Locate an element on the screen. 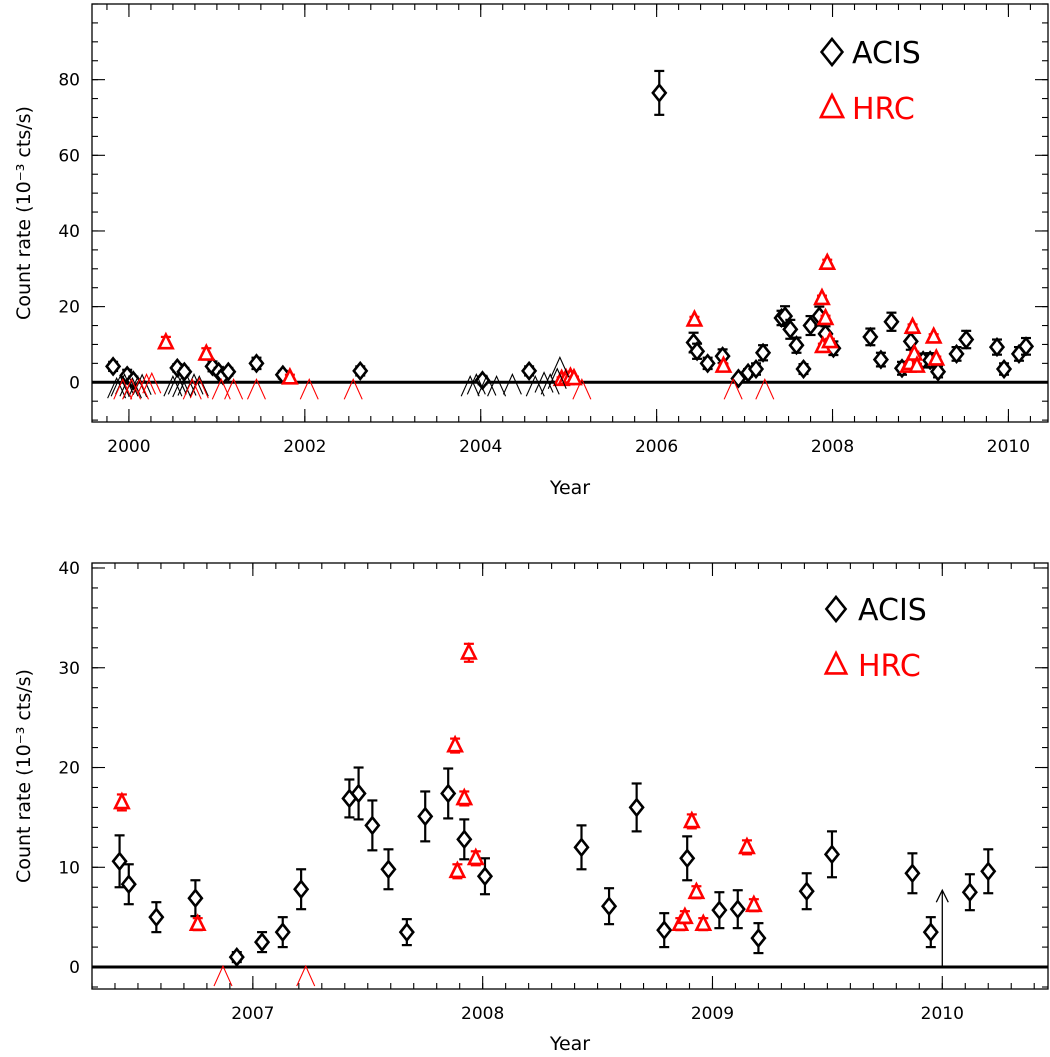 This screenshot has width=1050, height=1057. x-tick-label: 2006 is located at coordinates (656, 447).